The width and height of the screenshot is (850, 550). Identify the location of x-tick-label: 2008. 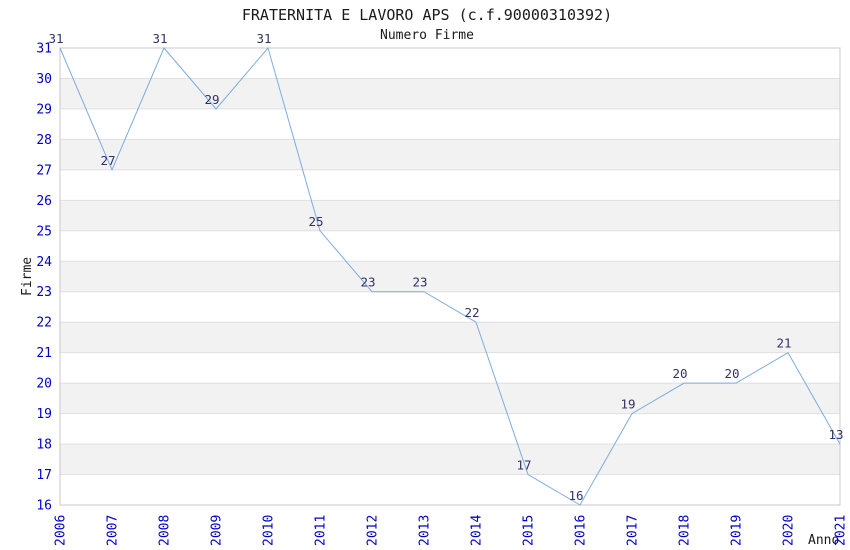
(165, 530).